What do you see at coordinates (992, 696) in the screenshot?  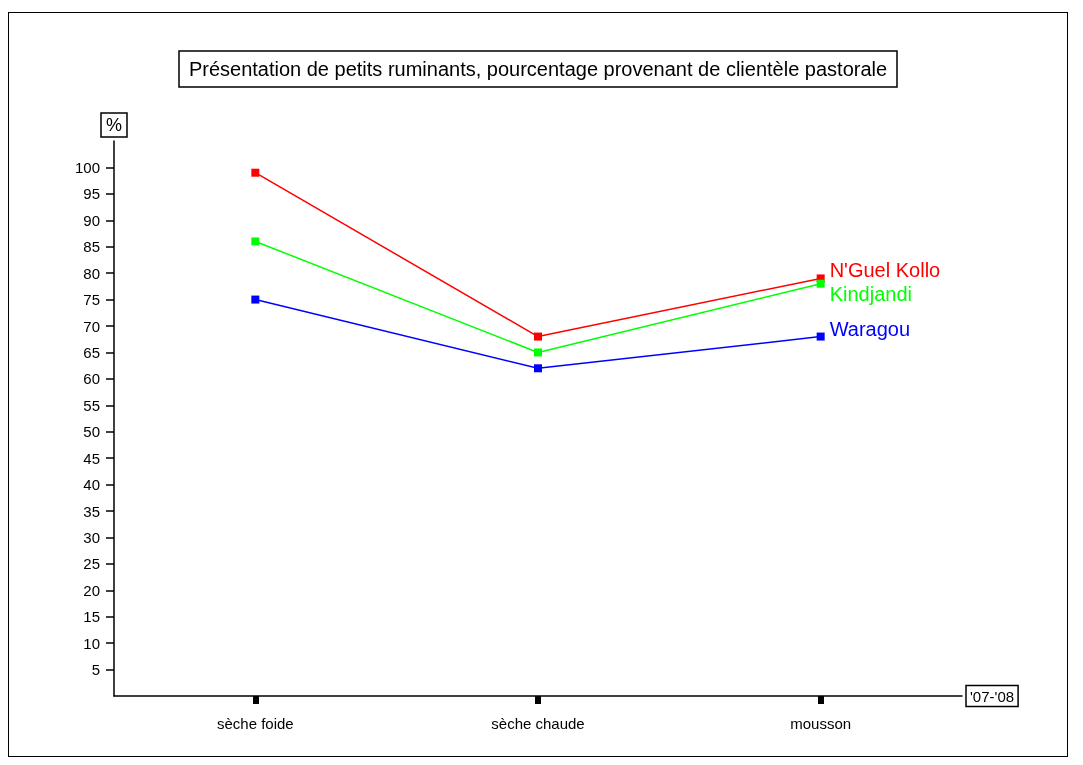 I see `x-axis-title: '07-'08` at bounding box center [992, 696].